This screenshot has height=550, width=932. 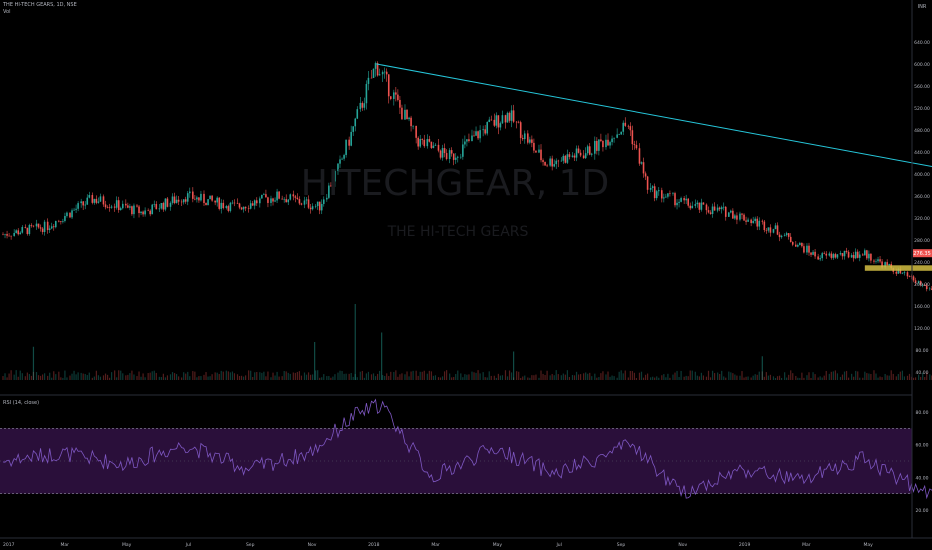 I want to click on trendline-segment, so click(x=654, y=115).